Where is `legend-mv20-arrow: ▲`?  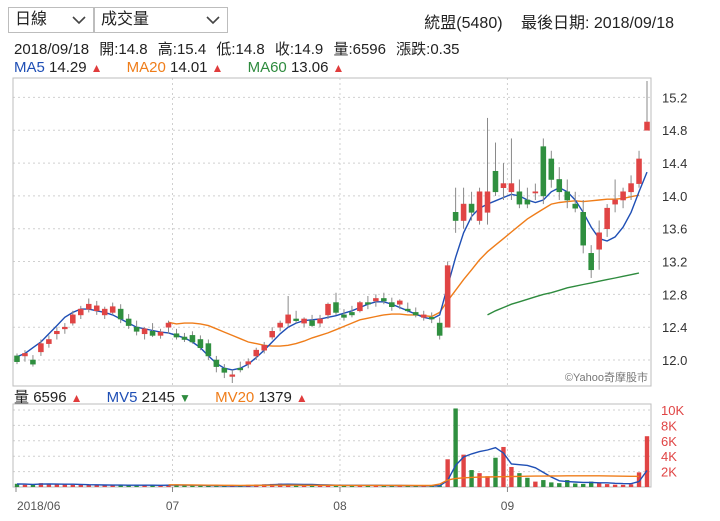
legend-mv20-arrow: ▲ is located at coordinates (301, 398).